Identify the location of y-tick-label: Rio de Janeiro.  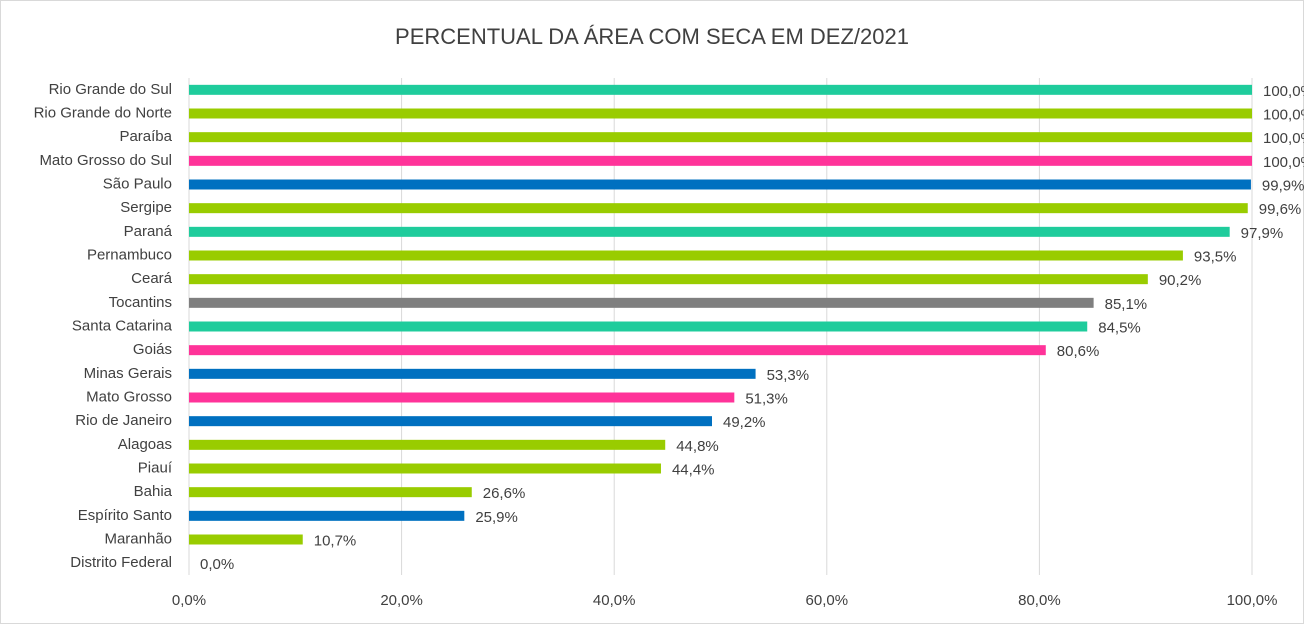
(123, 420).